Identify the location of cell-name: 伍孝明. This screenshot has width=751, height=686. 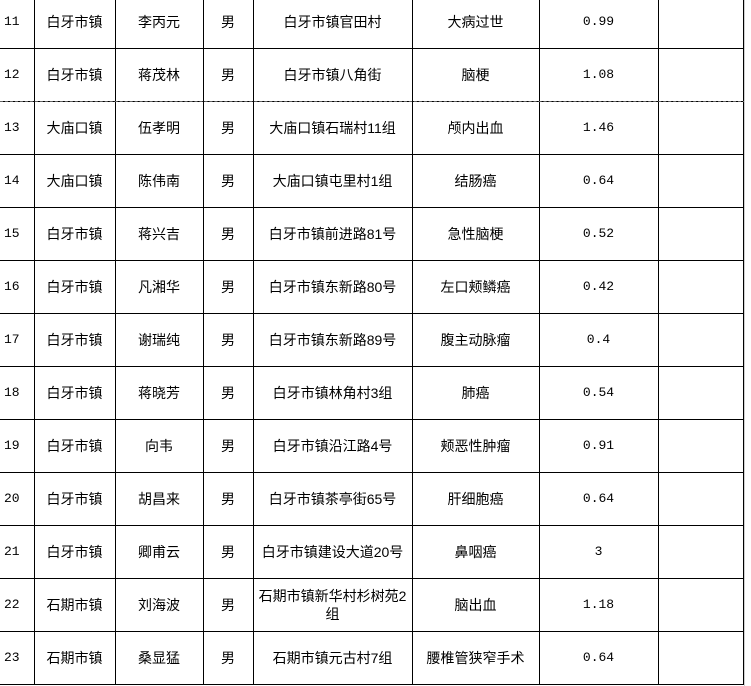
(159, 128).